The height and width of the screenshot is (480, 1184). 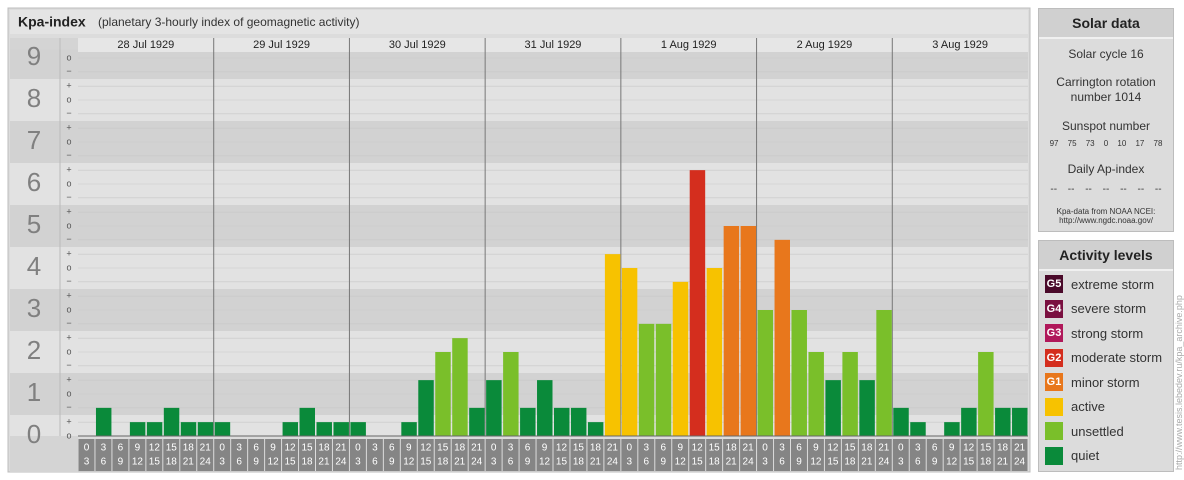 I want to click on legend-swatch, so click(x=1054, y=431).